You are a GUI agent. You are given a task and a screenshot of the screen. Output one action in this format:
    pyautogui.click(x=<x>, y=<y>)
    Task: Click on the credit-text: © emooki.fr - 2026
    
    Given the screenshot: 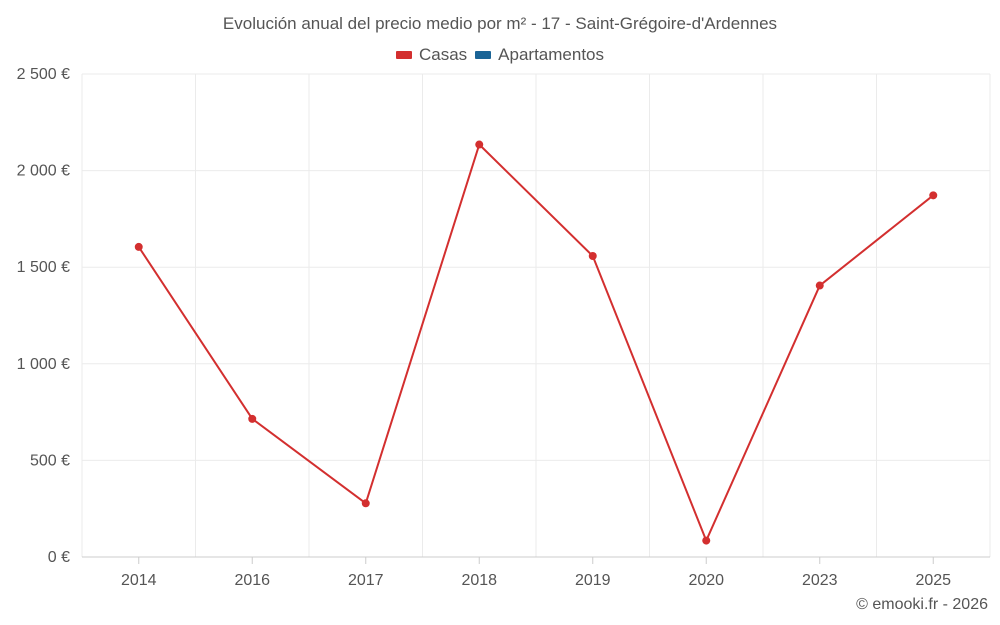 What is the action you would take?
    pyautogui.click(x=922, y=604)
    